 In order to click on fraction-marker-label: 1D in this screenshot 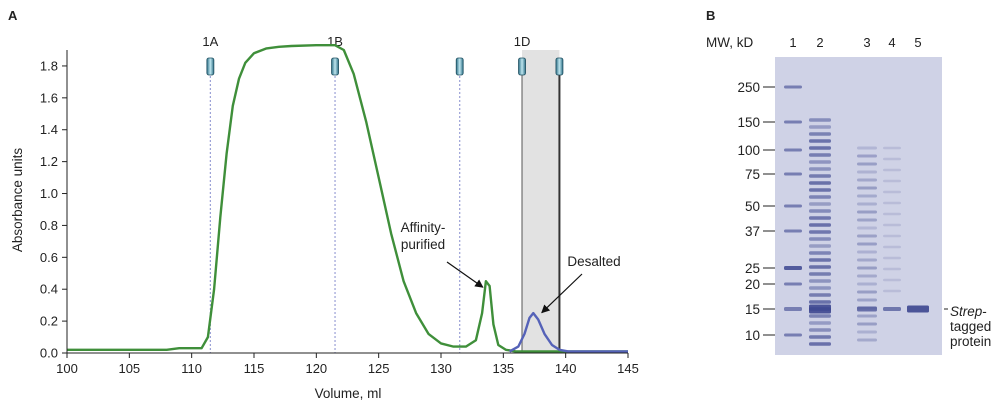, I will do `click(522, 41)`.